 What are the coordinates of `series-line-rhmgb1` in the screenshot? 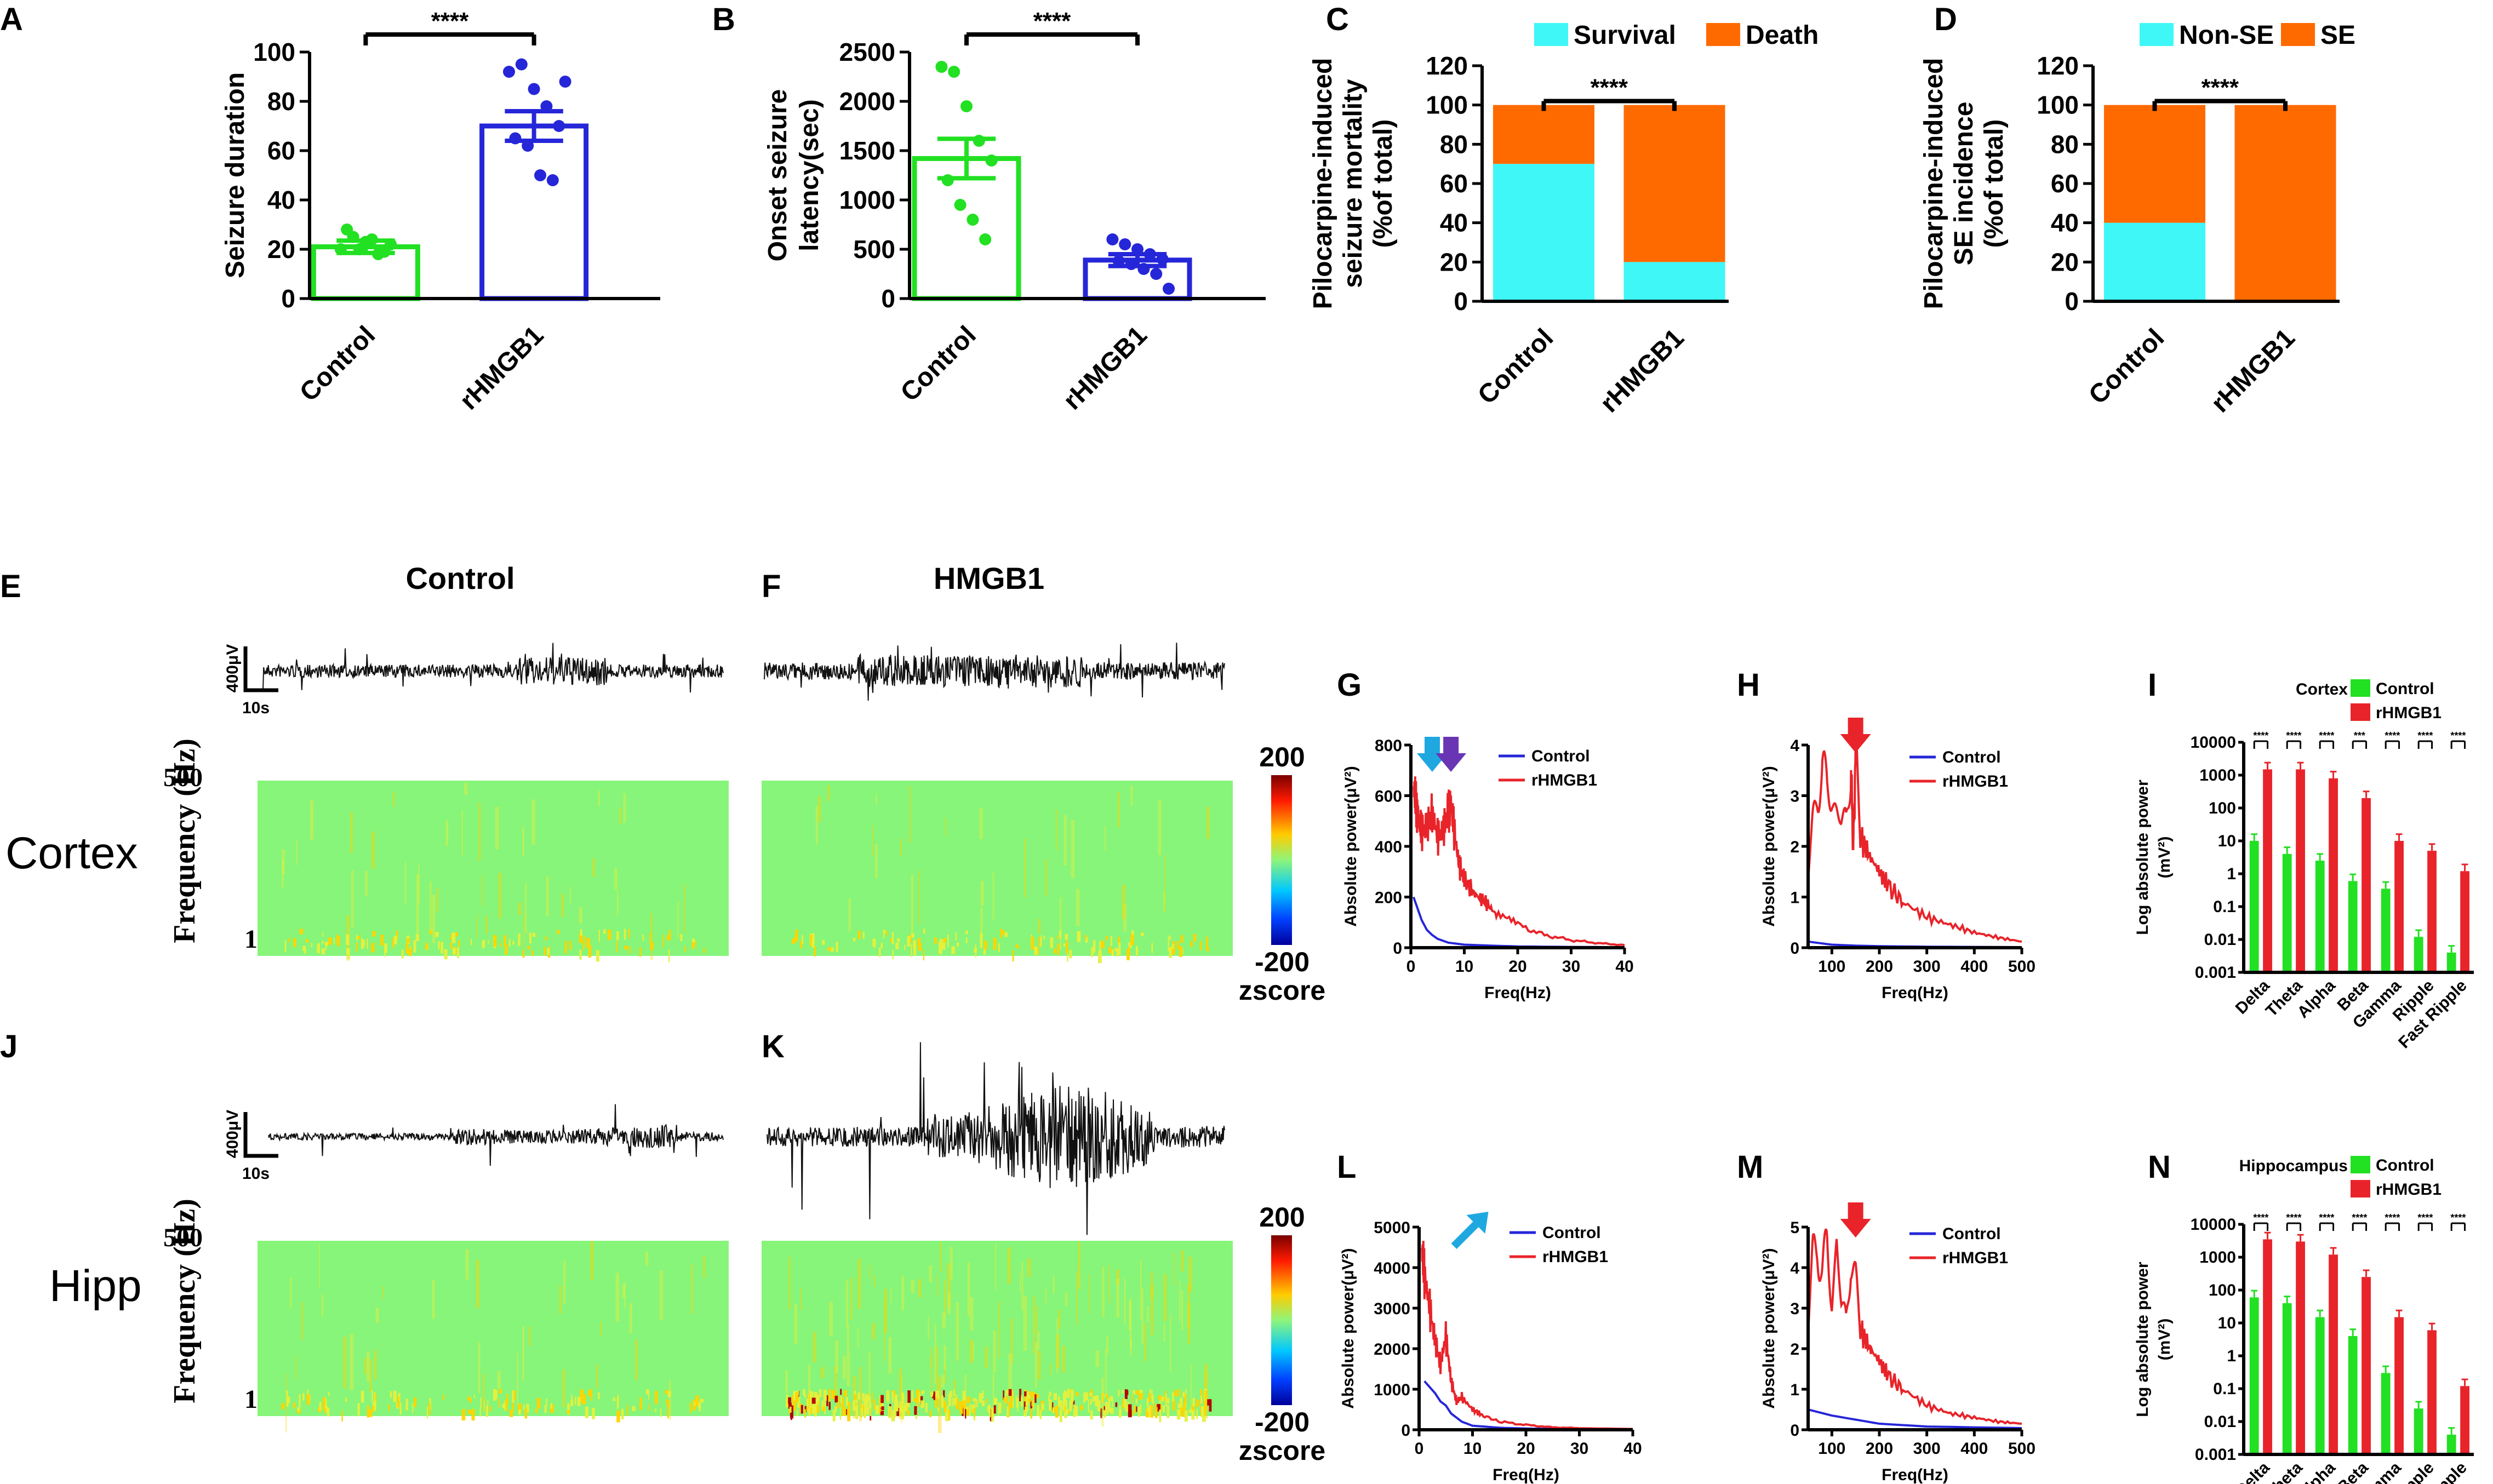 It's located at (1526, 1335).